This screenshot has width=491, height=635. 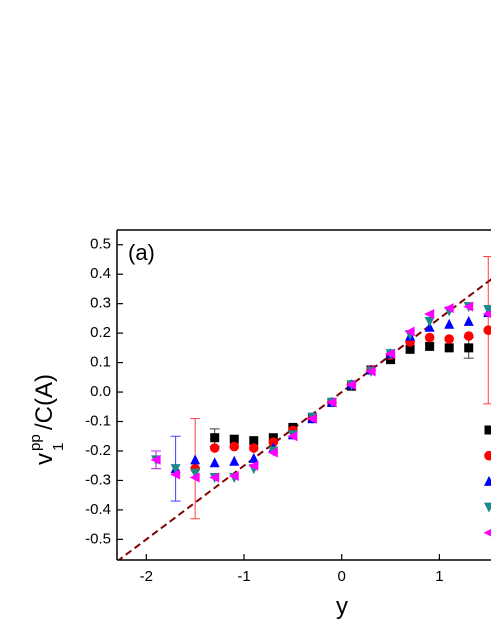 I want to click on legend, so click(x=487, y=481).